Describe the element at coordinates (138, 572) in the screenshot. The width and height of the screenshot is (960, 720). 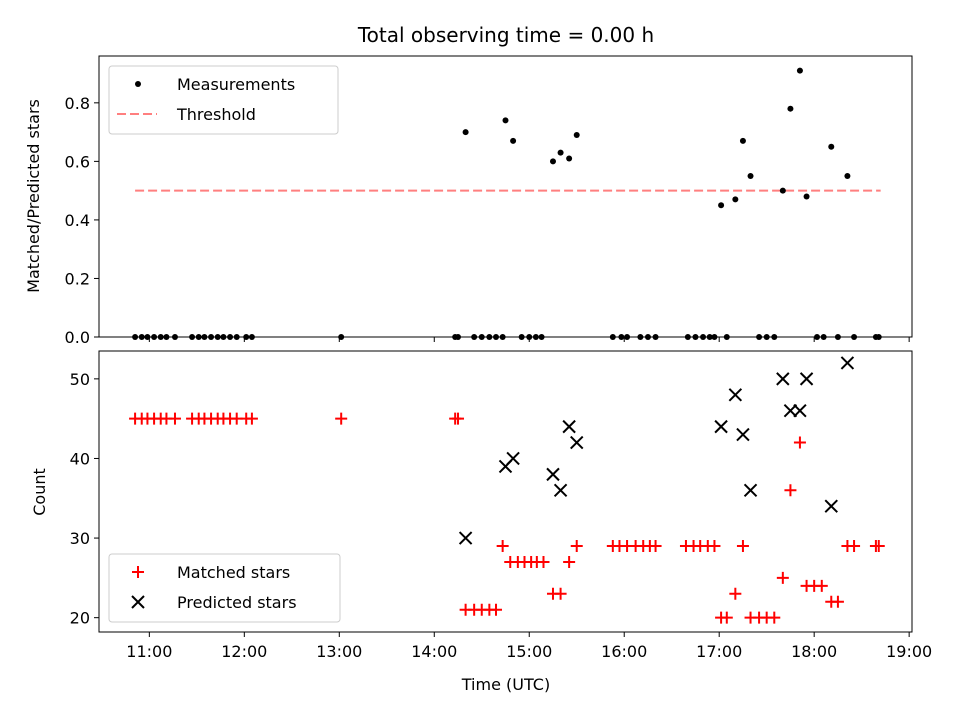
I see `legend-matched-marker` at that location.